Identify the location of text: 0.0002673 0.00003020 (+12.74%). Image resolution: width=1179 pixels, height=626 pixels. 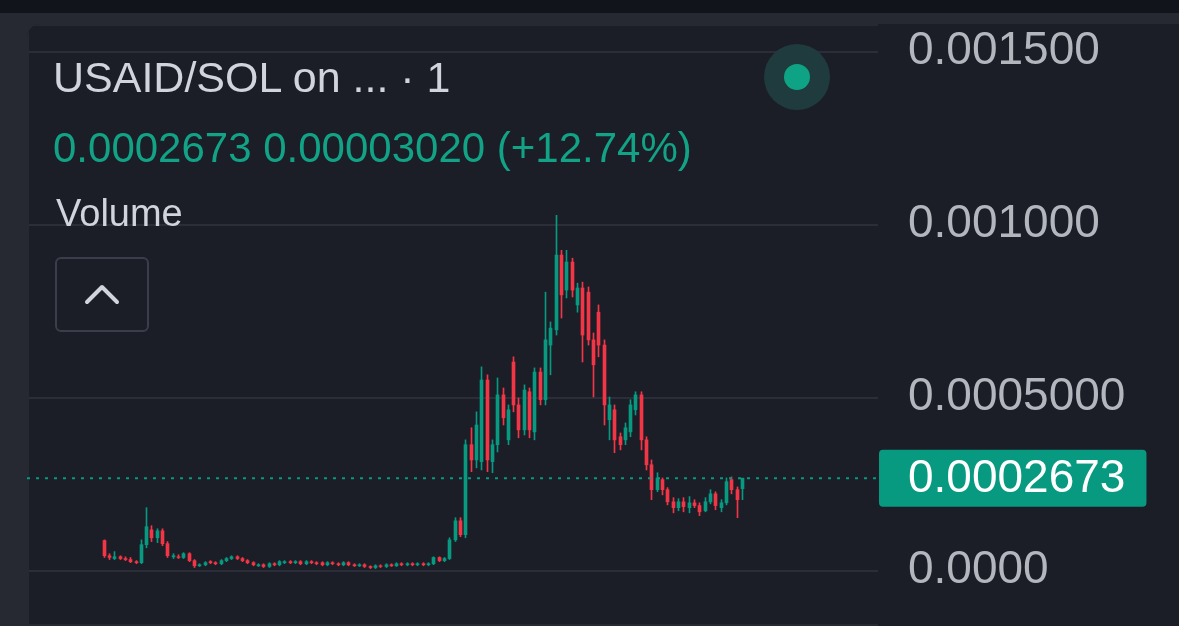
(372, 147).